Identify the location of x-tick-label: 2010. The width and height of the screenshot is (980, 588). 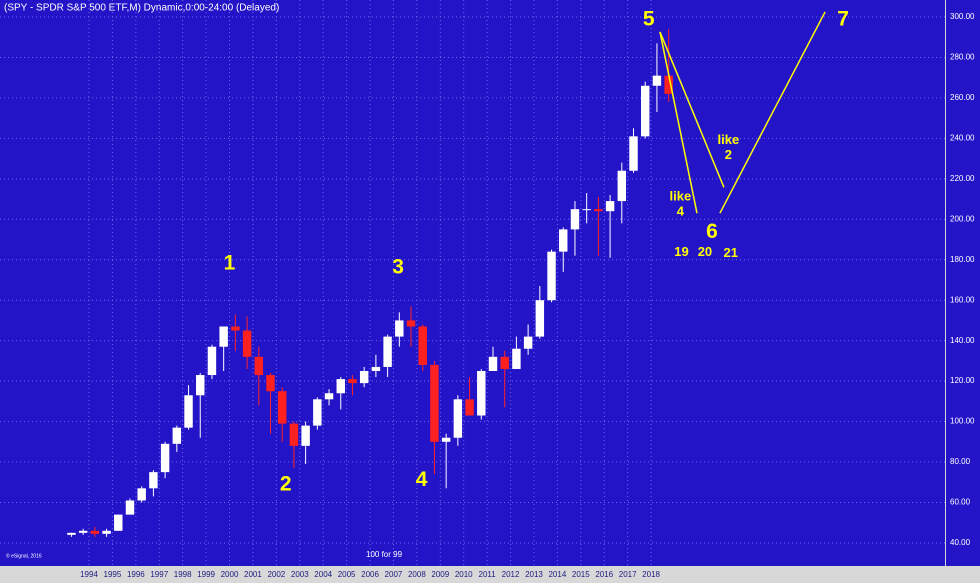
(464, 574).